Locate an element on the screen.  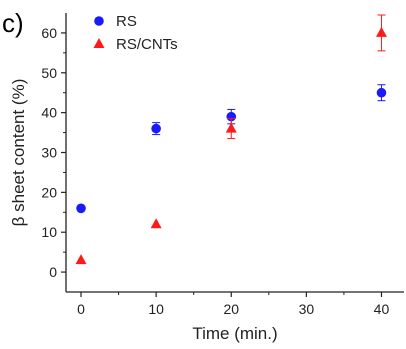
x-tick-label: 30 is located at coordinates (307, 309).